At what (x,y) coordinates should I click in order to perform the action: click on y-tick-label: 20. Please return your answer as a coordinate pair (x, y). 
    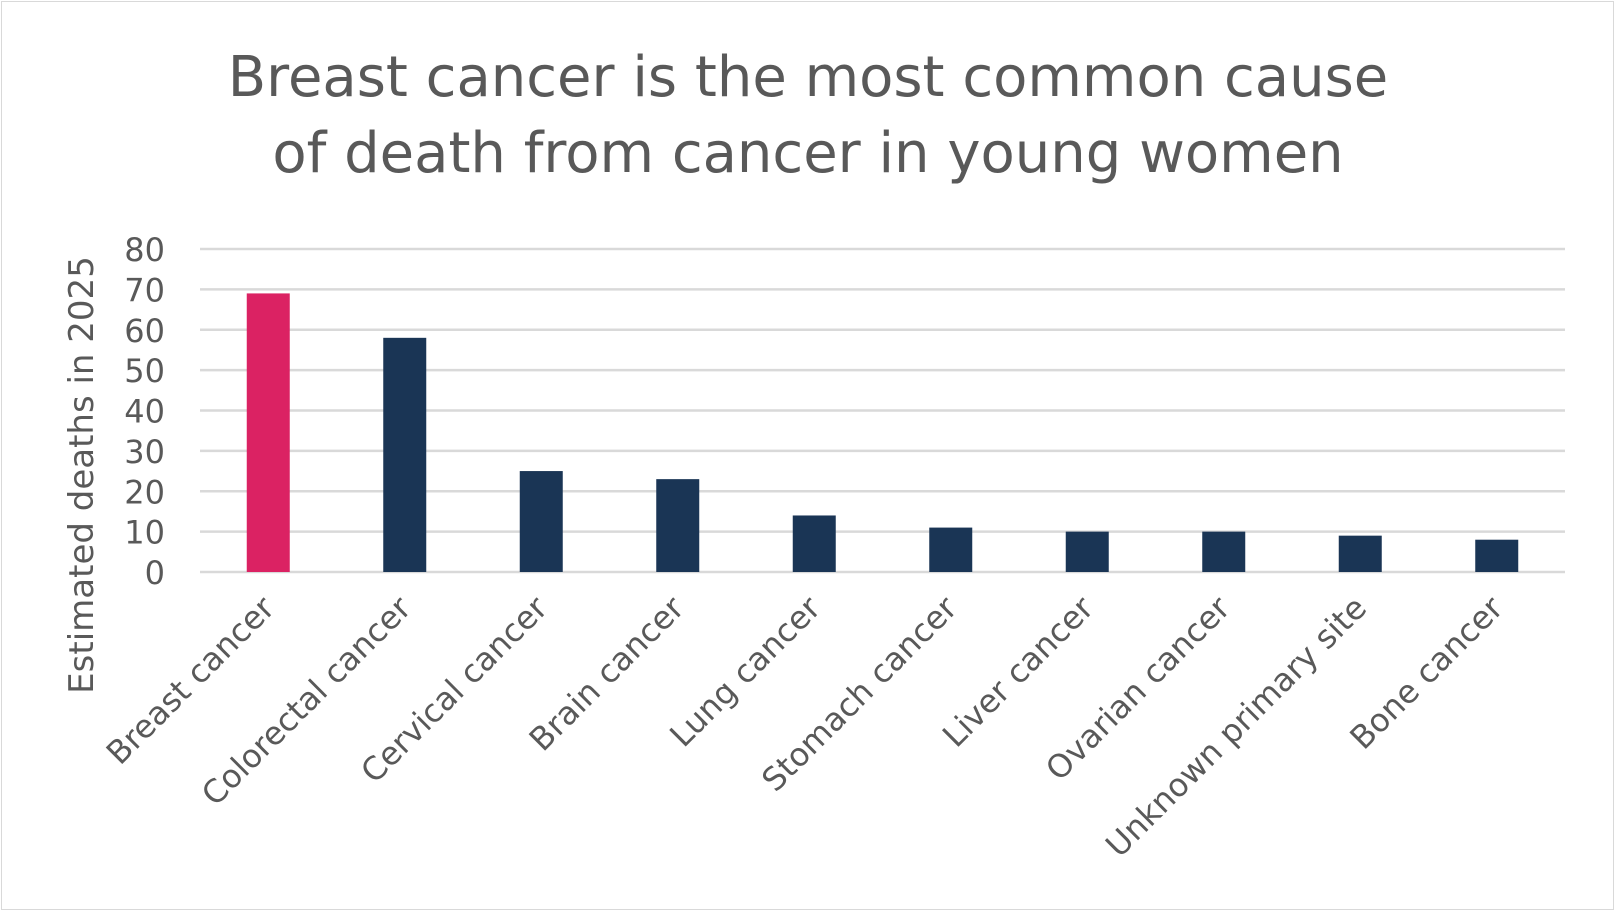
    Looking at the image, I should click on (144, 492).